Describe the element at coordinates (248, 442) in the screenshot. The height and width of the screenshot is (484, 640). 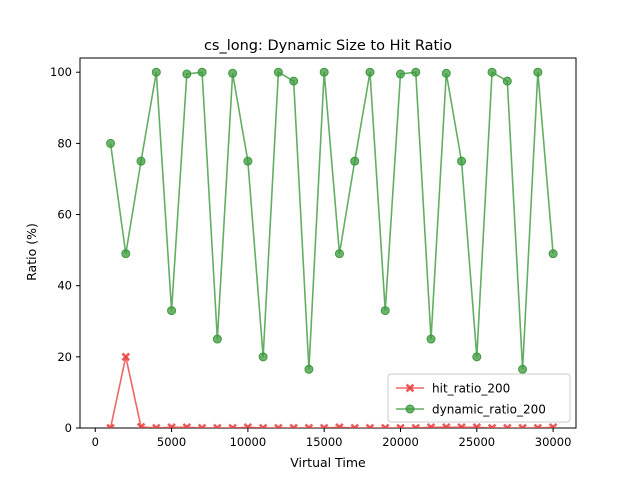
I see `x-tick-label: 10000` at that location.